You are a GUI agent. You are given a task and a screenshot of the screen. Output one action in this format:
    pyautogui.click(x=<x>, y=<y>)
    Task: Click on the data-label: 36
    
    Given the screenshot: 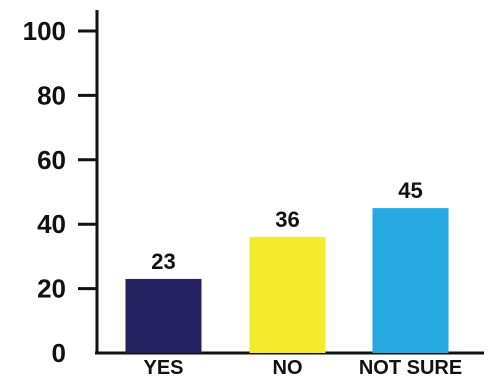 What is the action you would take?
    pyautogui.click(x=287, y=219)
    